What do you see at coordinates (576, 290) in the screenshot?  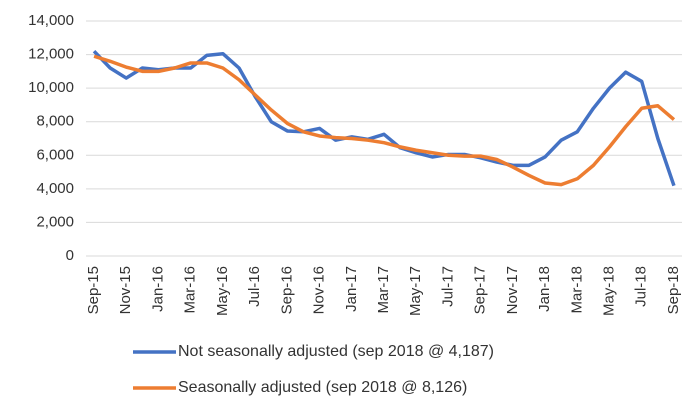 I see `x-tick-label: Mar-18` at bounding box center [576, 290].